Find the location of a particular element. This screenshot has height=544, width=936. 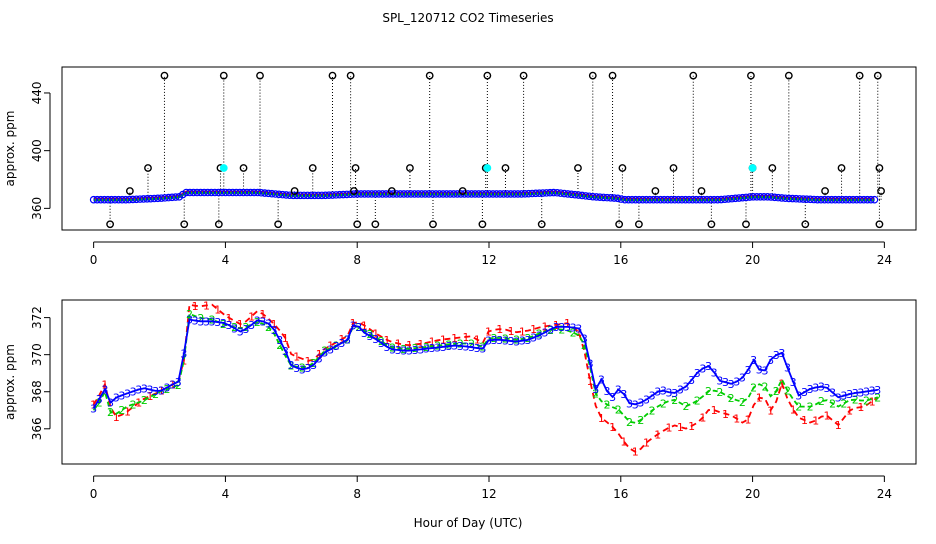

series-red-line is located at coordinates (484, 195).